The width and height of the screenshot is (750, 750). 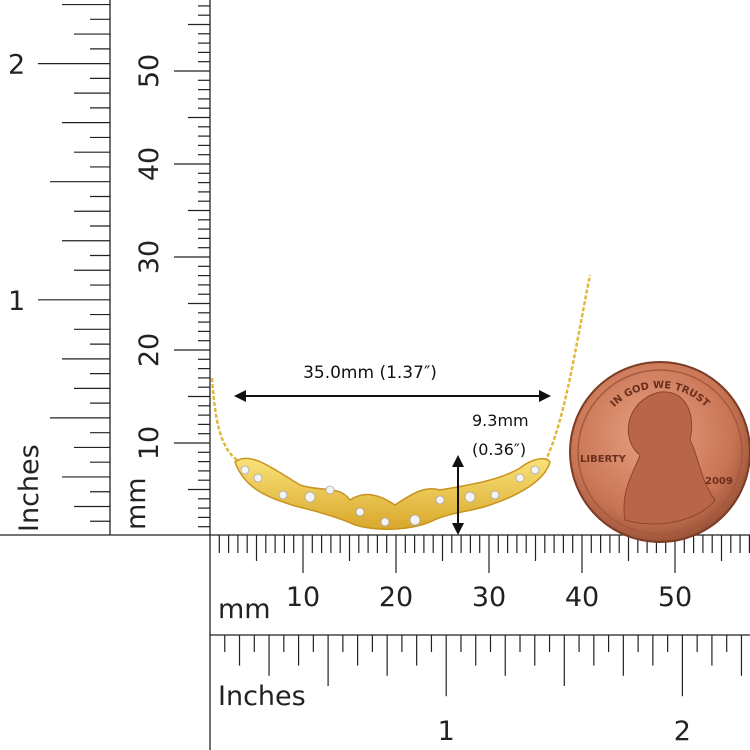 I want to click on height-label: 9.3mm, so click(x=500, y=420).